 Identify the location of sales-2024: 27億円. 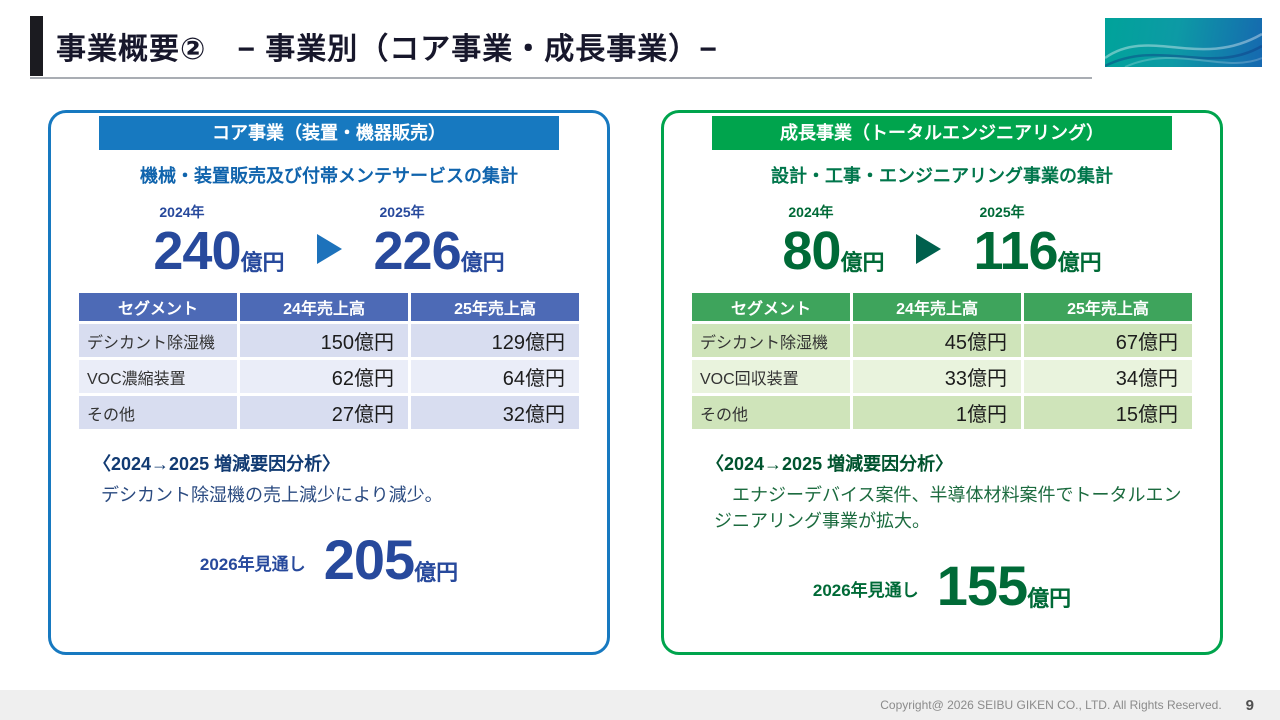
(324, 412).